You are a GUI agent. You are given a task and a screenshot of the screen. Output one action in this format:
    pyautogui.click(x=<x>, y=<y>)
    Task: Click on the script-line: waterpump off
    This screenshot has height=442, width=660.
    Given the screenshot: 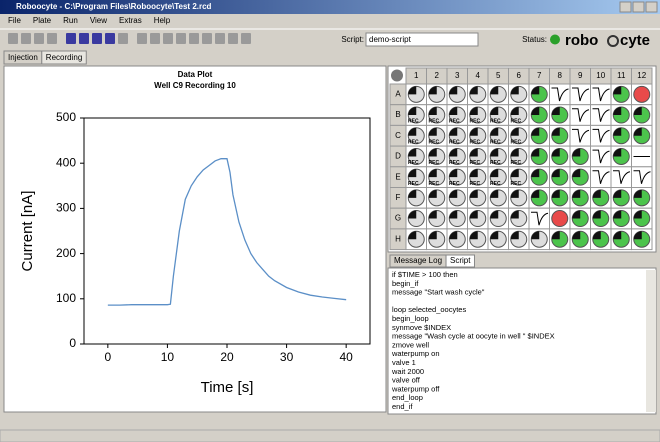 What is the action you would take?
    pyautogui.click(x=415, y=388)
    